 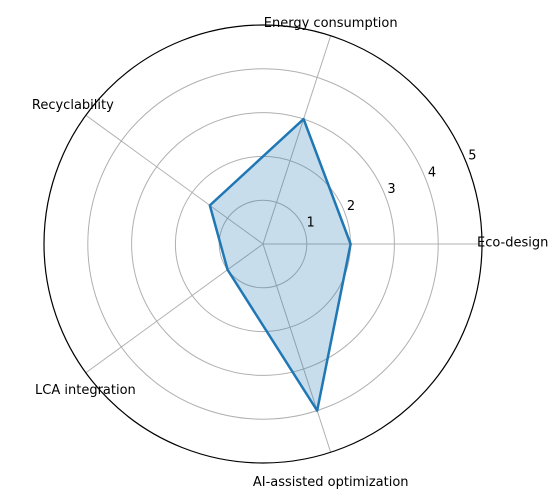 What do you see at coordinates (73, 105) in the screenshot?
I see `category-label: Recyclability` at bounding box center [73, 105].